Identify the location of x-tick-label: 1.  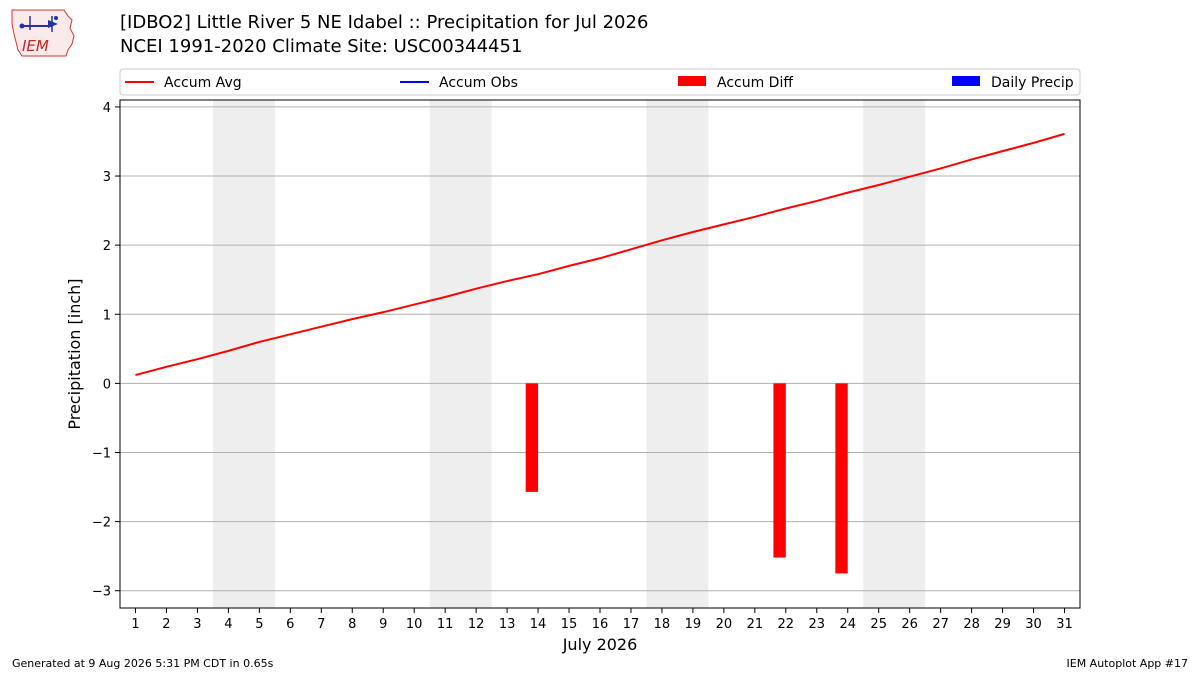
(135, 624).